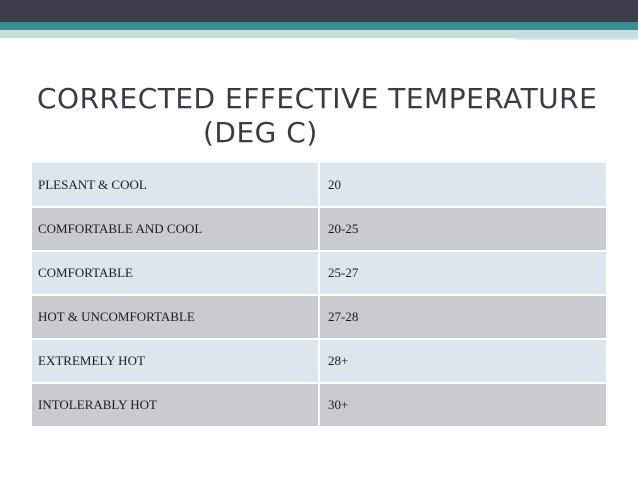 The image size is (638, 479). I want to click on slide-title-line-2: (DEG C), so click(260, 132).